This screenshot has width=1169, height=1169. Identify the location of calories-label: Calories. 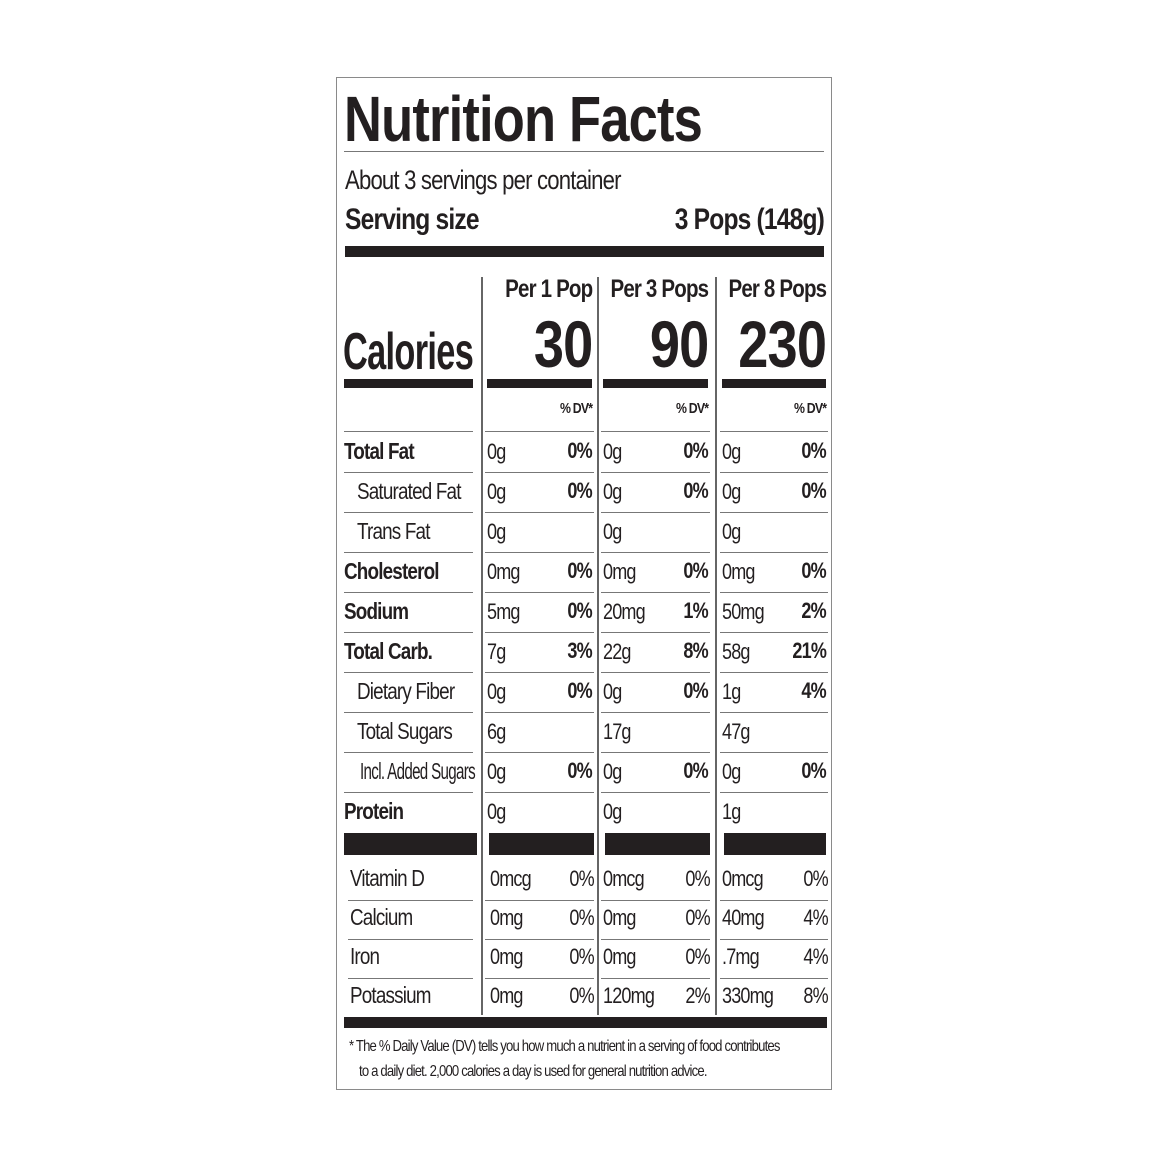
(408, 352).